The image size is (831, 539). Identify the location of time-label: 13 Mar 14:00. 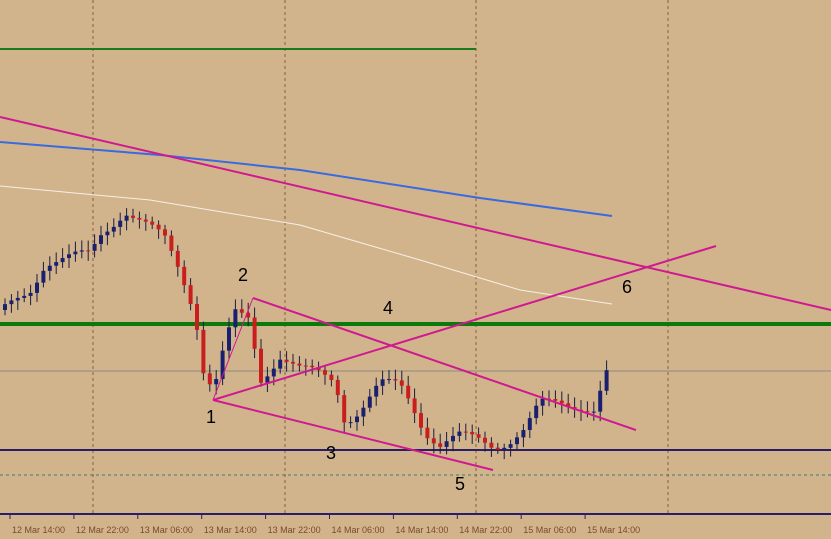
(230, 530).